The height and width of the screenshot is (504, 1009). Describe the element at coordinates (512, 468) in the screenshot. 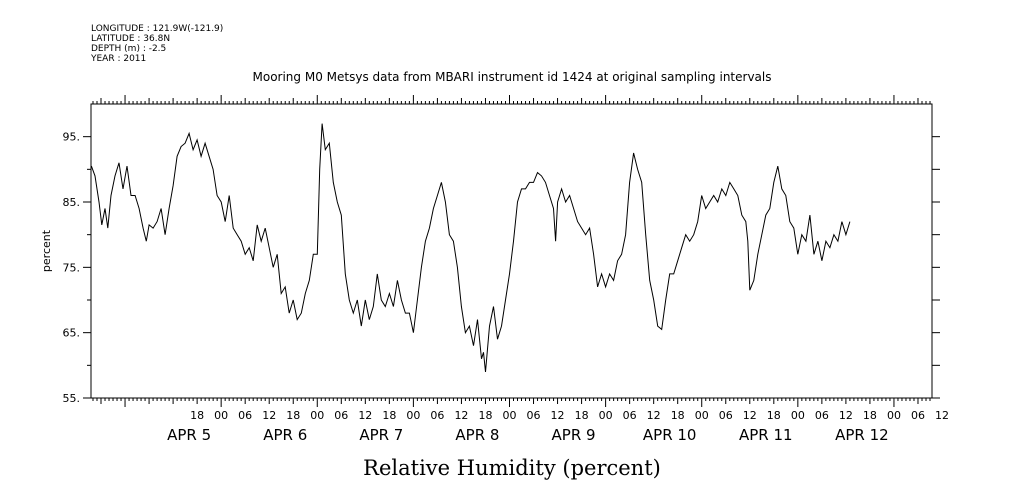

I see `x-axis-title: Relative Humidity (percent)` at that location.